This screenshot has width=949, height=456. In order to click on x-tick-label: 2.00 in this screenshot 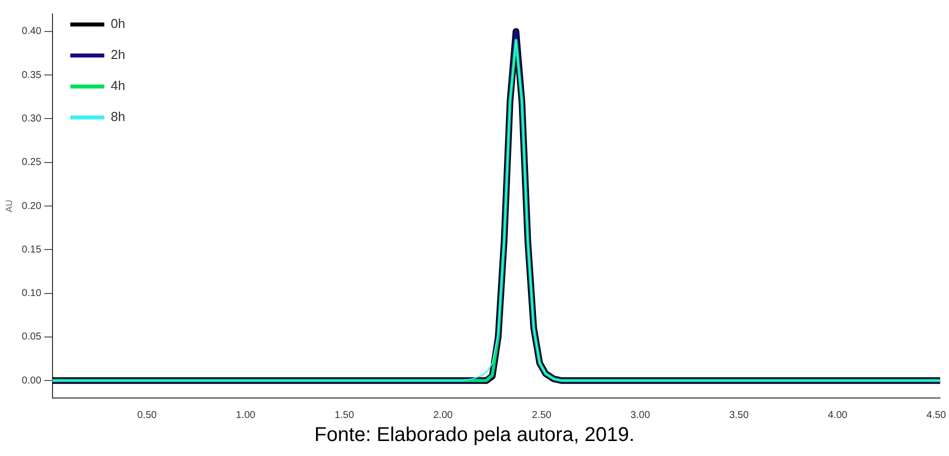, I will do `click(443, 415)`.